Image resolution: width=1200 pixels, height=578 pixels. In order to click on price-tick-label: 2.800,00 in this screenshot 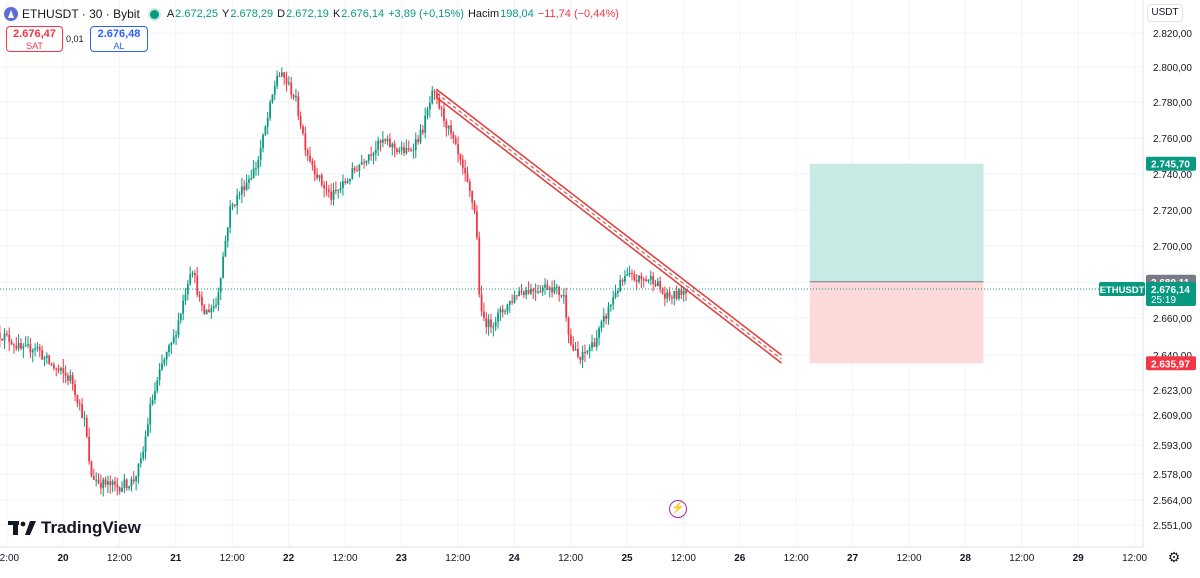, I will do `click(1172, 68)`.